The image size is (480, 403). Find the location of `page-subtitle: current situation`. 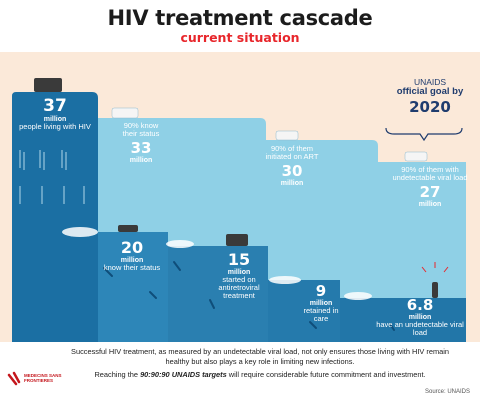

page-subtitle: current situation is located at coordinates (240, 37).